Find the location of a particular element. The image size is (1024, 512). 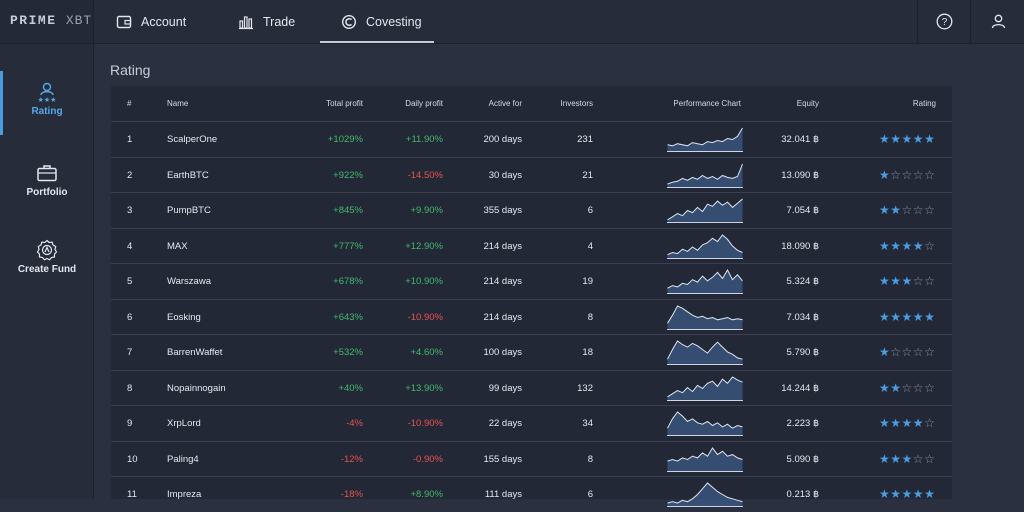

rank-cell: 4 is located at coordinates (130, 246).